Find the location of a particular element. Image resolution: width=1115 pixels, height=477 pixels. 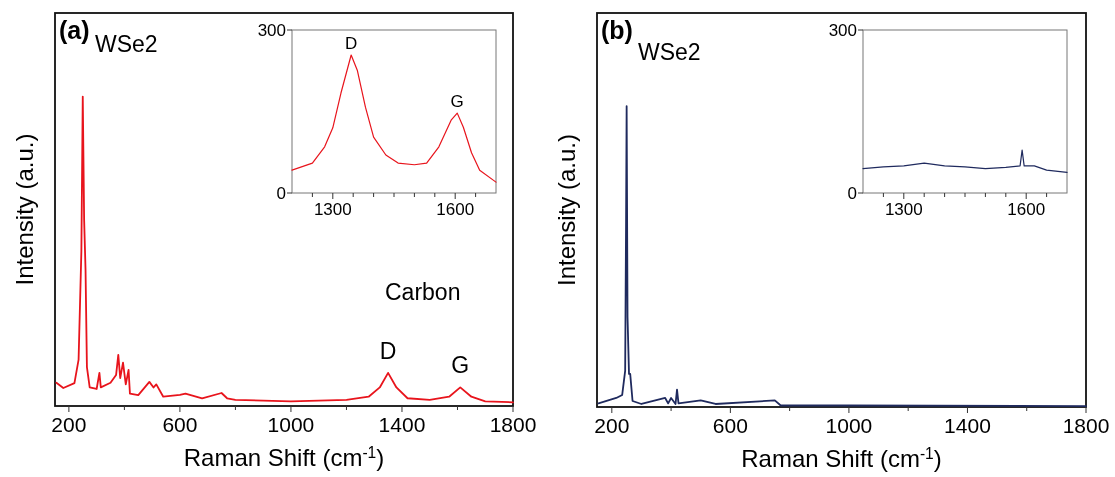

annotation: Carbon is located at coordinates (423, 292).